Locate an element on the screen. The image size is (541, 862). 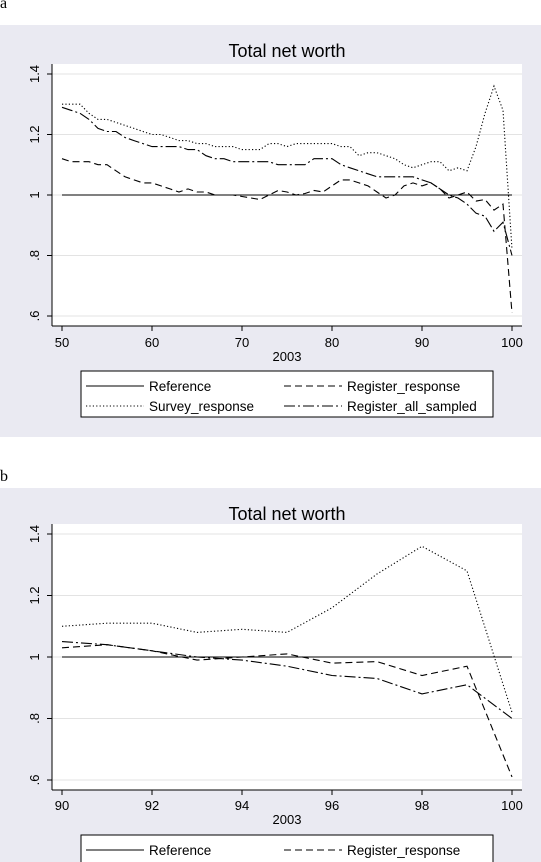
legend-label: Register_all_sampled is located at coordinates (412, 406).